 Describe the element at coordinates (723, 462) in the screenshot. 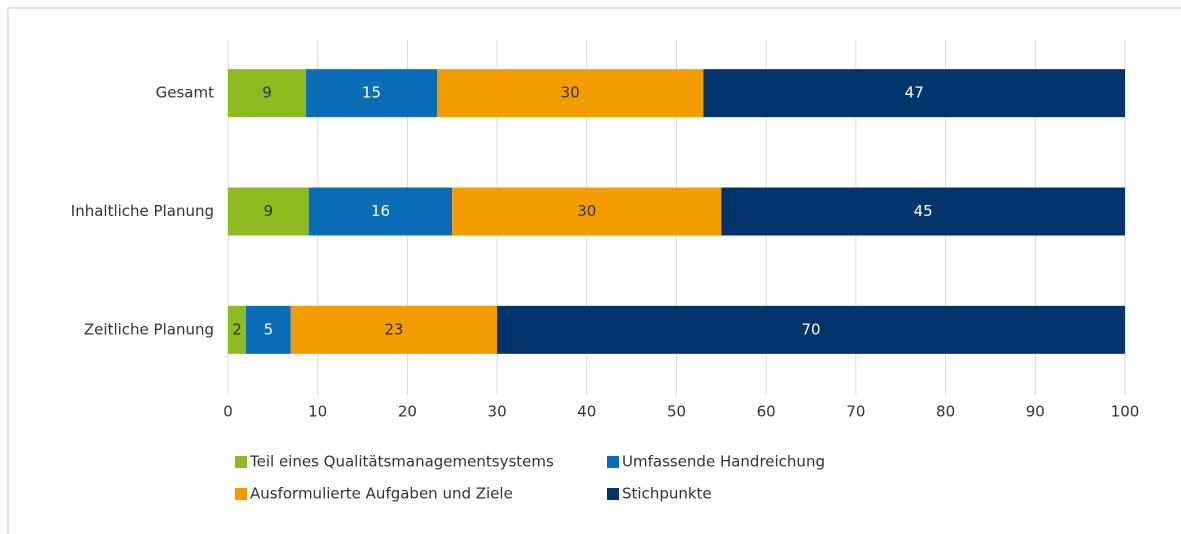

I see `legend-label: Umfassende Handreichung` at that location.